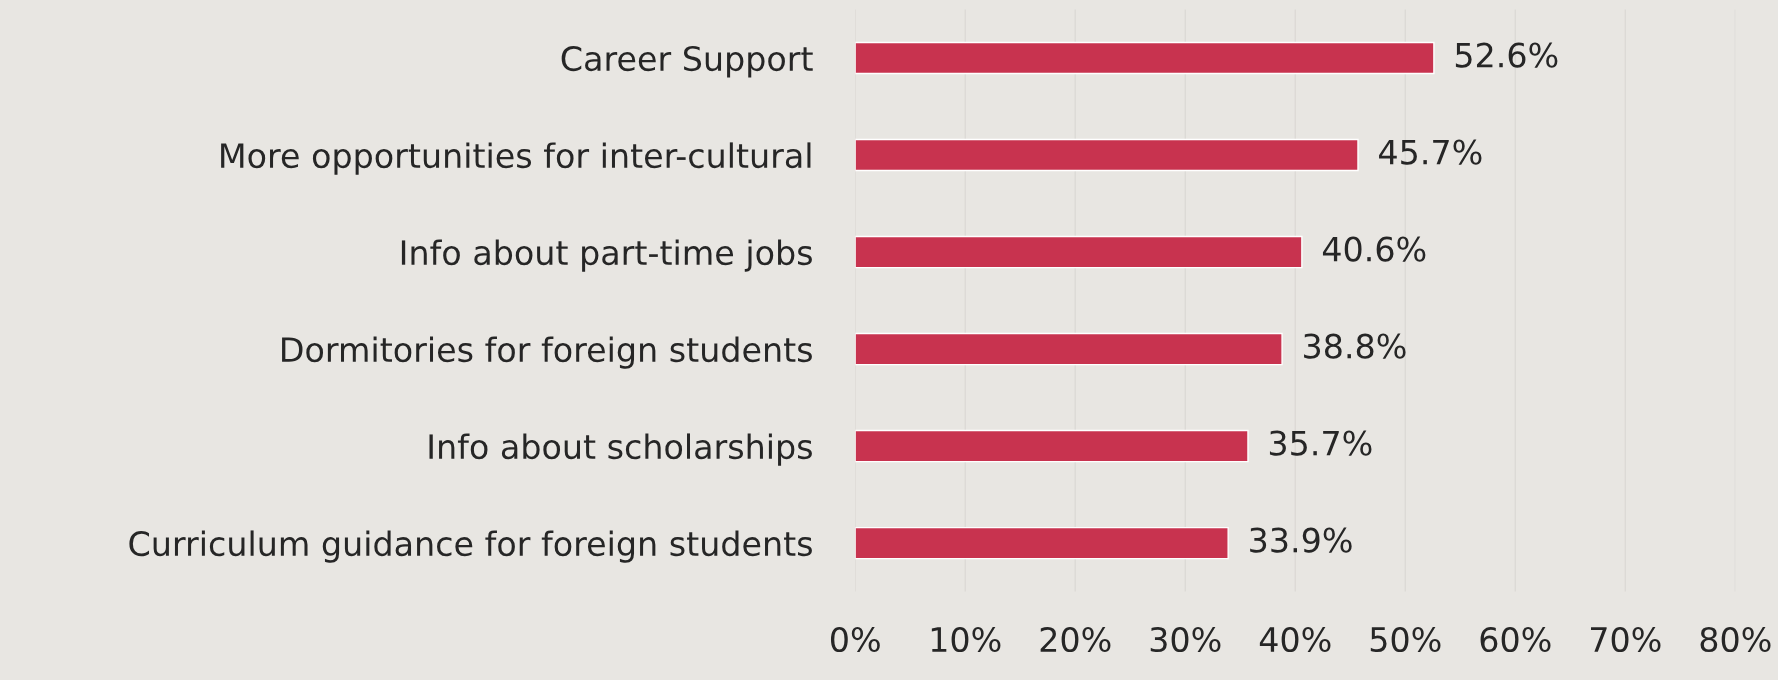 The image size is (1778, 680). What do you see at coordinates (547, 352) in the screenshot?
I see `y-tick-label: Dormitories for foreign students` at bounding box center [547, 352].